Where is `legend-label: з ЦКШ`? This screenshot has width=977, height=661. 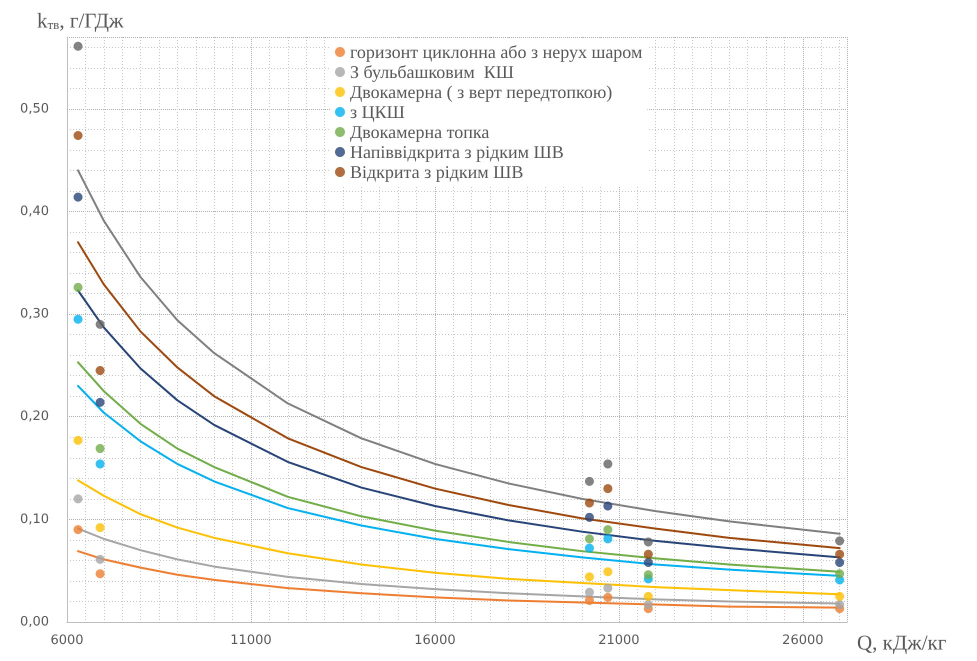
legend-label: з ЦКШ is located at coordinates (377, 112).